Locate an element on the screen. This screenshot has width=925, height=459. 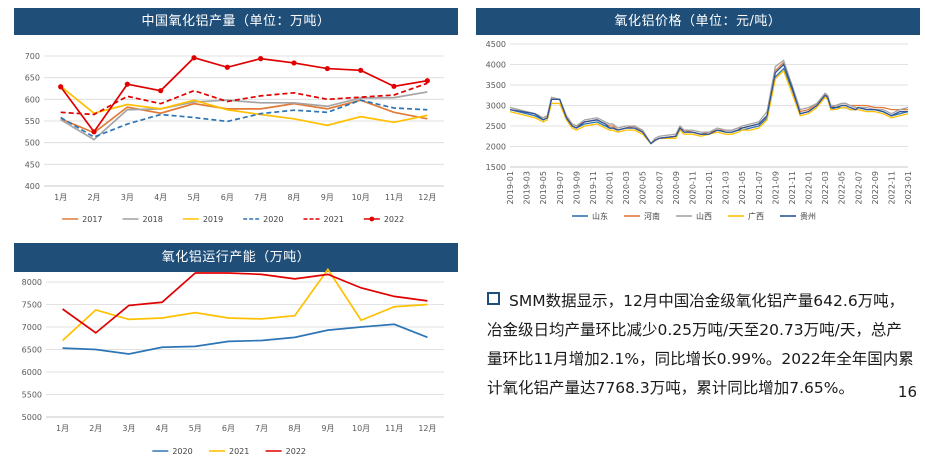
x-tick-label: 2019-05 is located at coordinates (543, 187).